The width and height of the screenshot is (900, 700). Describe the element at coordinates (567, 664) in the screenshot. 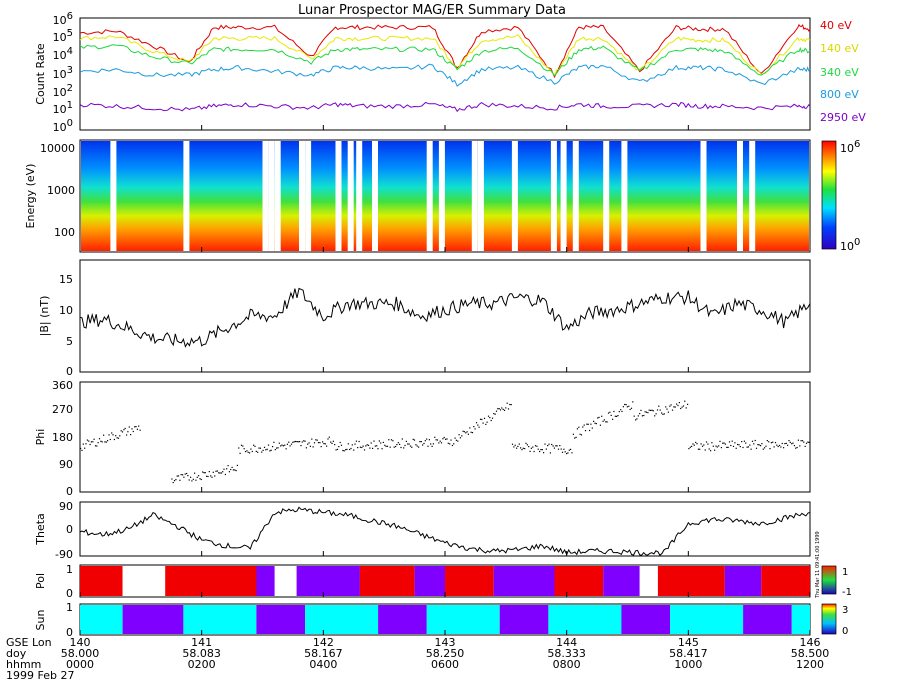

I see `xtick-hhmm: 0800` at that location.